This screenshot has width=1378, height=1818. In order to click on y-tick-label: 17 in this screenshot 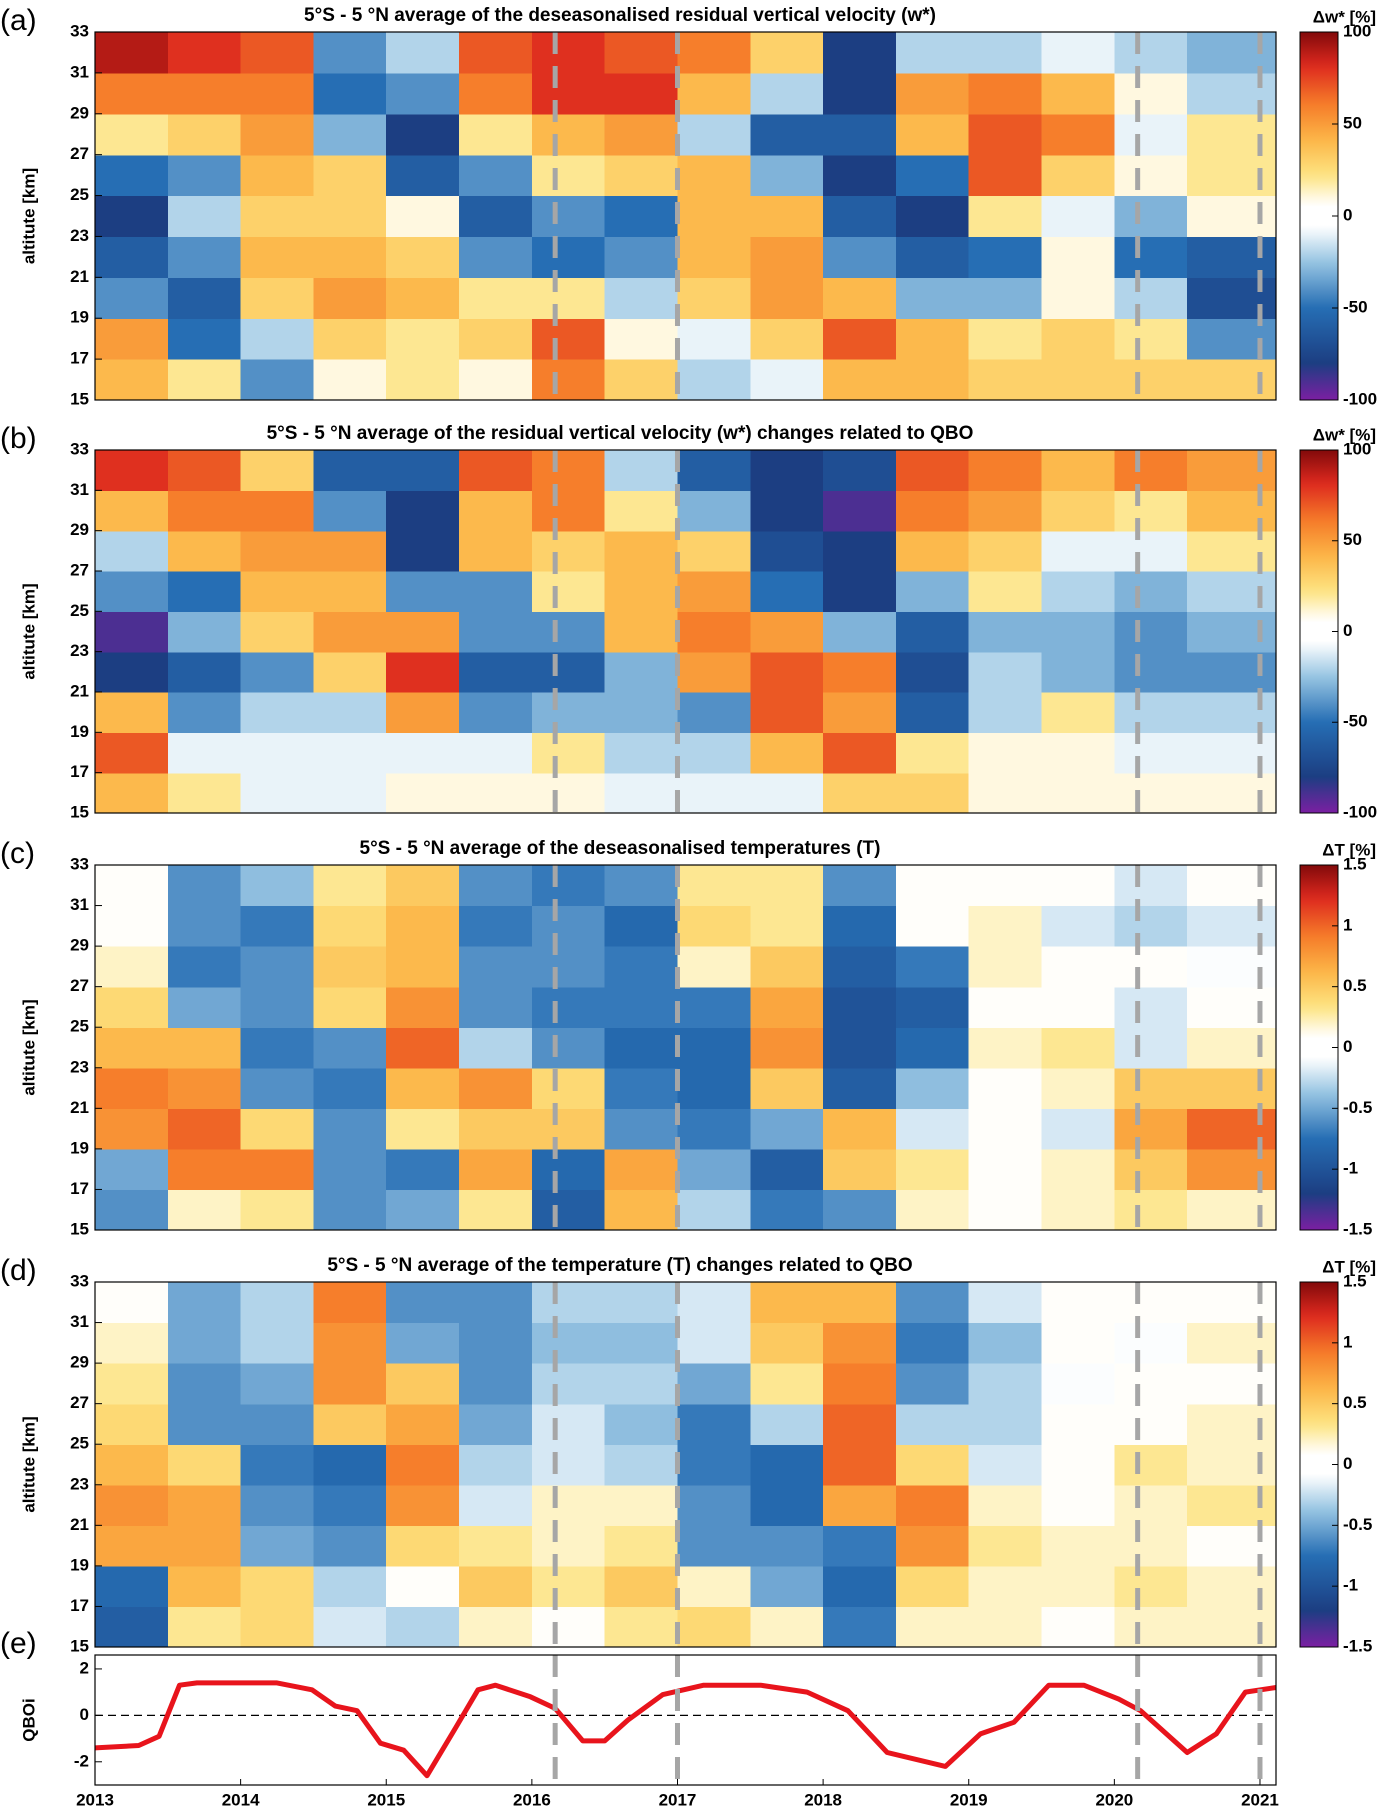, I will do `click(79, 771)`.